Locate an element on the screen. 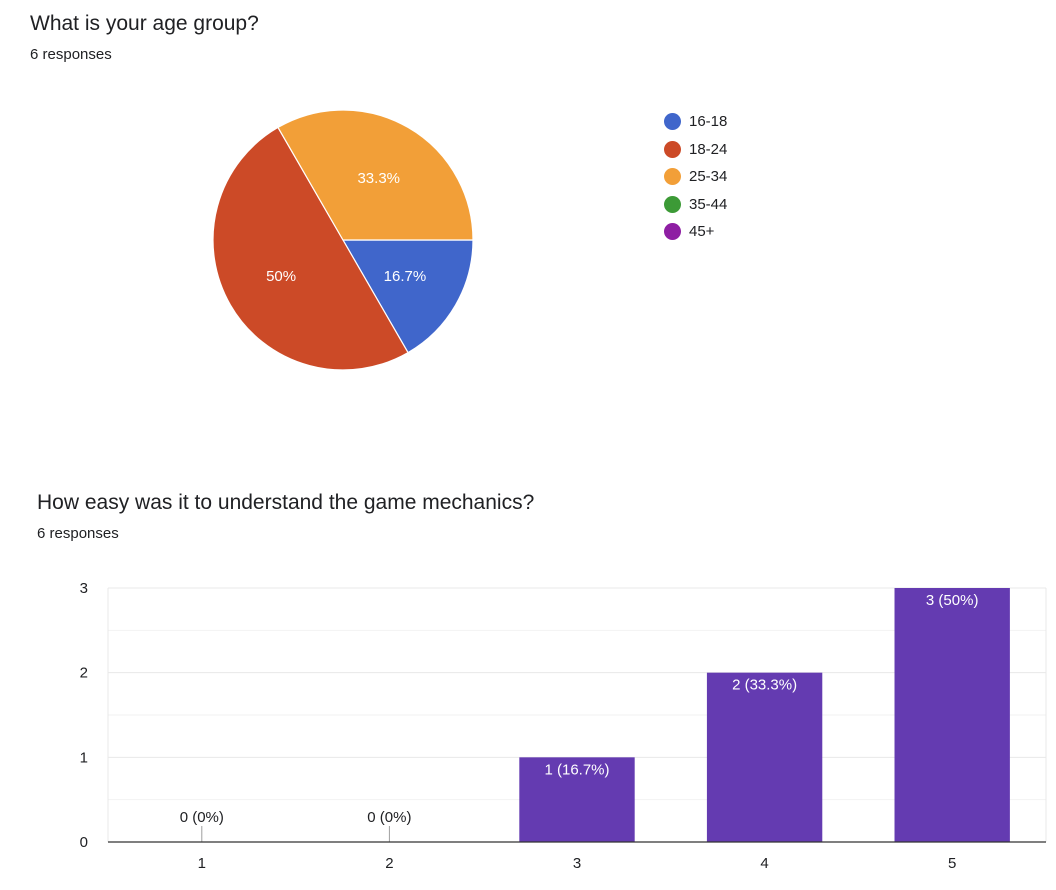 This screenshot has width=1056, height=890. legend-item: 35-44 is located at coordinates (695, 205).